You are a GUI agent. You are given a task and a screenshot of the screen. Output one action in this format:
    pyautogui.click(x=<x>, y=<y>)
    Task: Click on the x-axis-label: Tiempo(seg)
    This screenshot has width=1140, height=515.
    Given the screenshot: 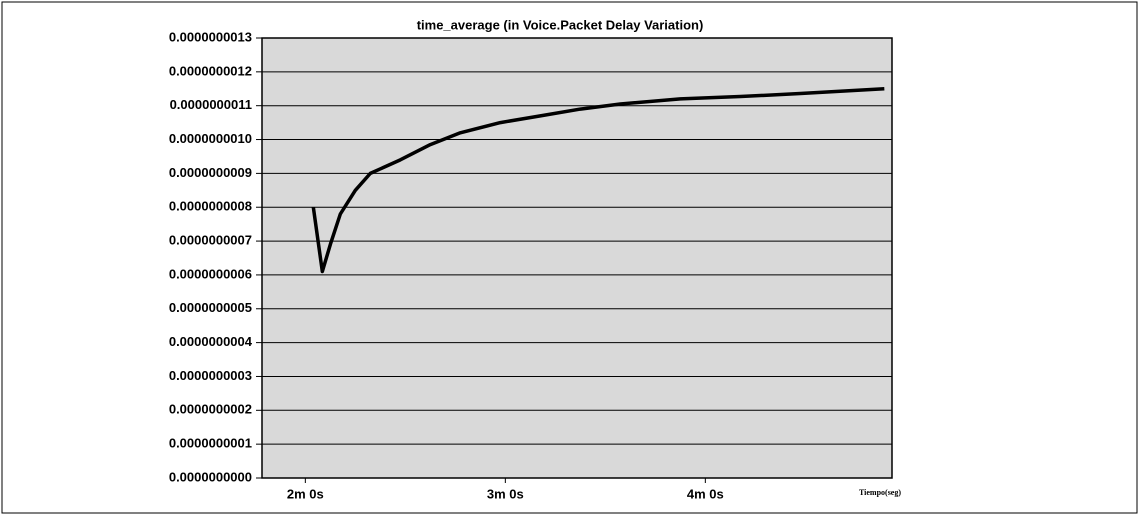 What is the action you would take?
    pyautogui.click(x=880, y=492)
    